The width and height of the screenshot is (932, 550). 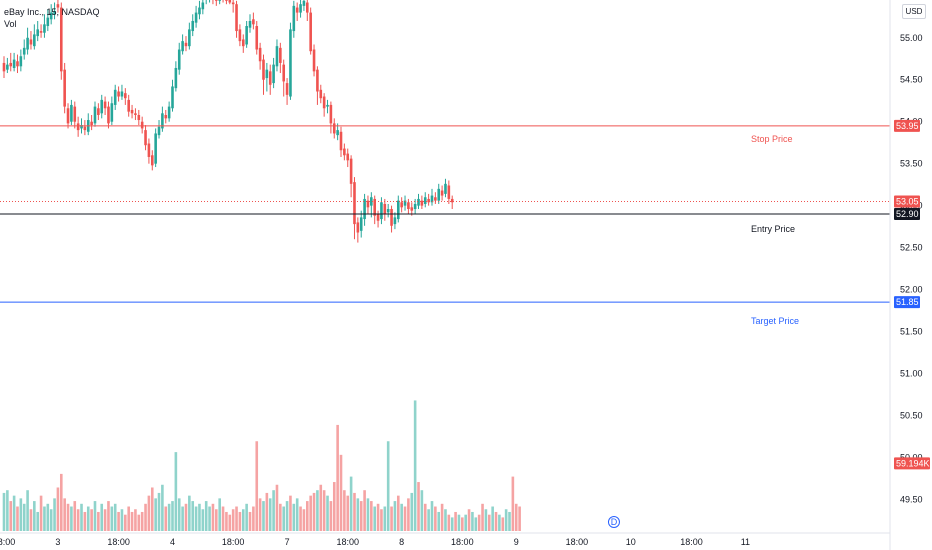 I want to click on target-tag-text: 51.85, so click(x=907, y=302).